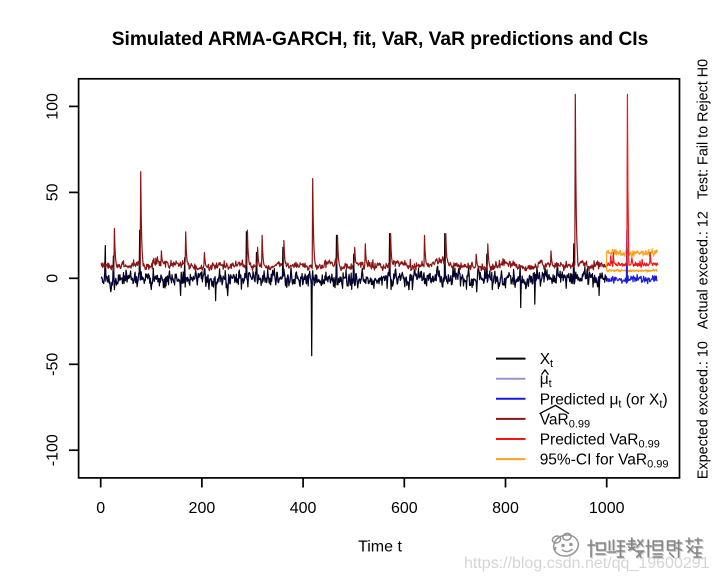 Image resolution: width=720 pixels, height=576 pixels. I want to click on svg-text: 95%-CI for VaR0.99, so click(604, 461).